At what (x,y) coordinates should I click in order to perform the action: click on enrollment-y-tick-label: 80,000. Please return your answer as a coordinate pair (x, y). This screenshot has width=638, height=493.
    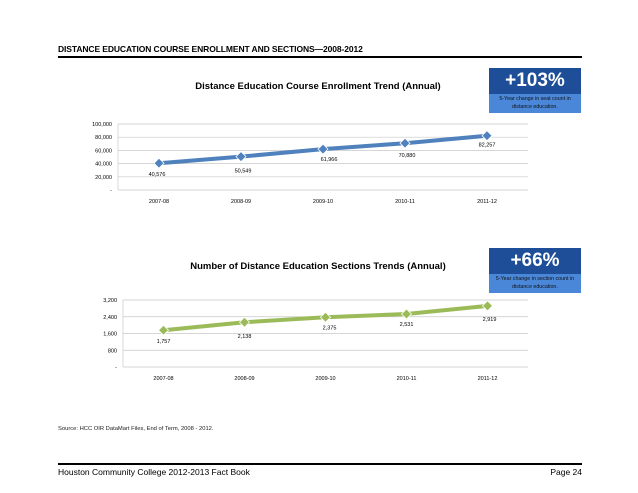
    Looking at the image, I should click on (103, 138).